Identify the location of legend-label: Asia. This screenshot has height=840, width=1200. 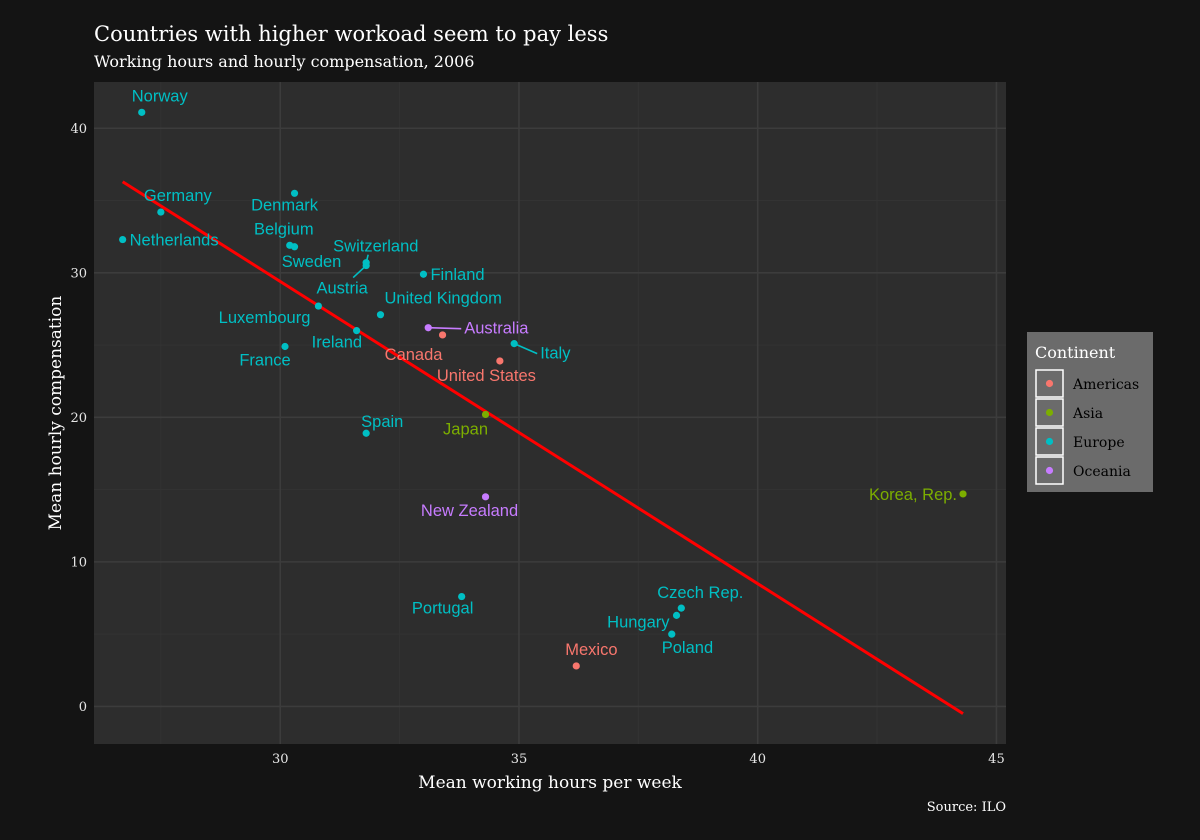
(1087, 414).